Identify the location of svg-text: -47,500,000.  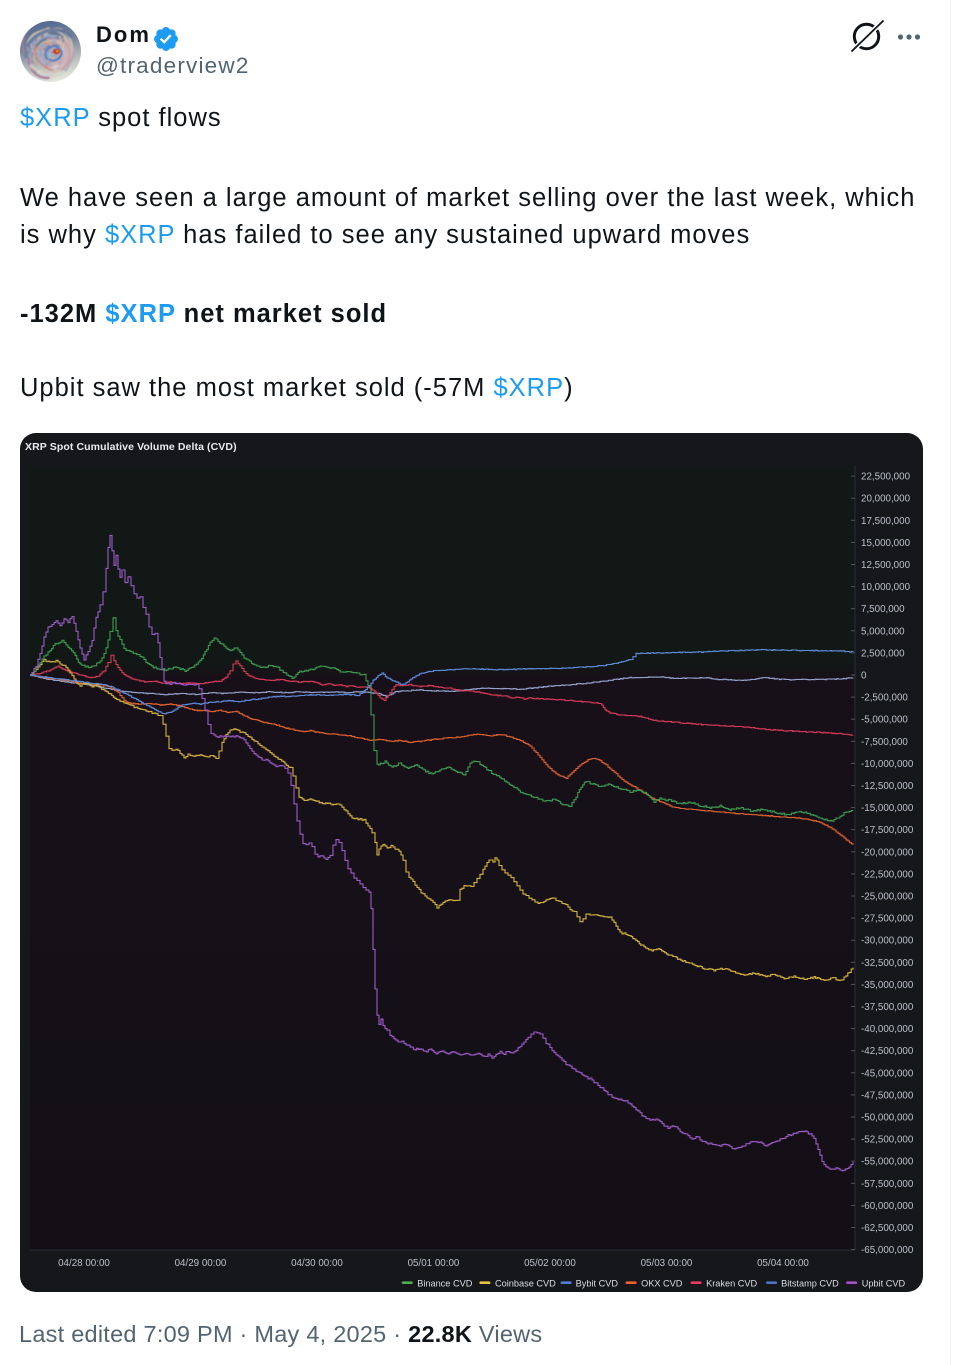
(887, 1095).